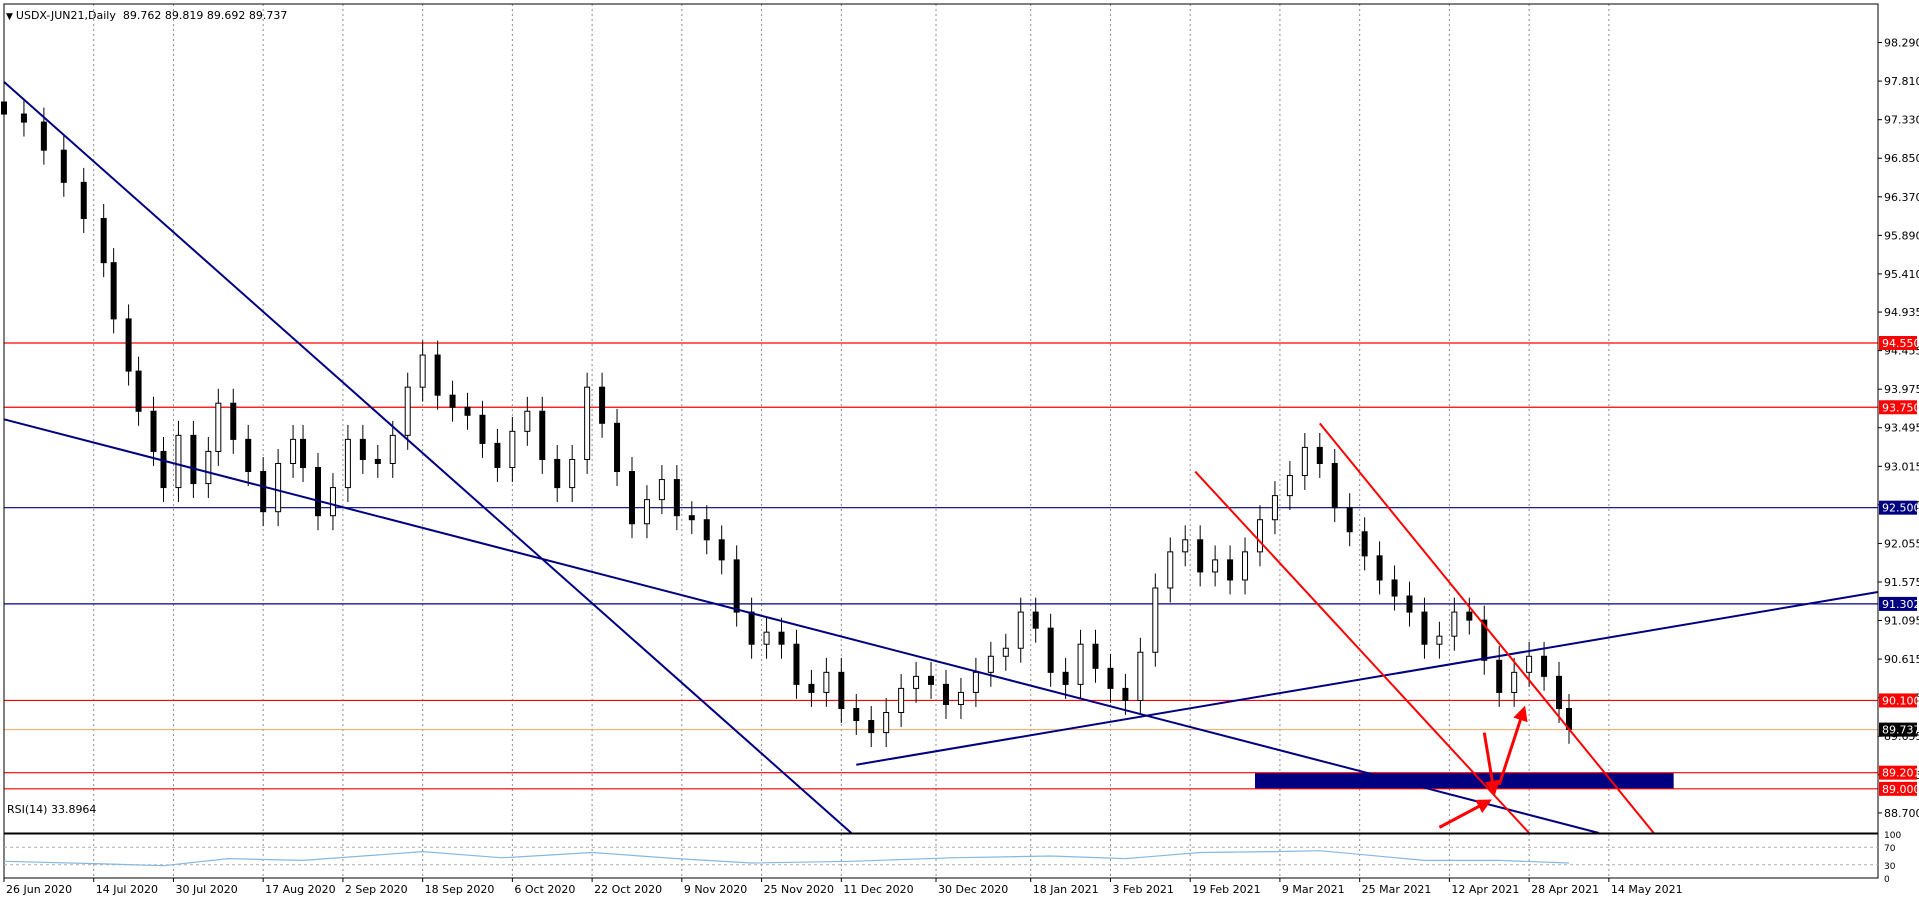 This screenshot has width=1919, height=902. What do you see at coordinates (544, 889) in the screenshot?
I see `x-tick-label: 6 Oct 2020` at bounding box center [544, 889].